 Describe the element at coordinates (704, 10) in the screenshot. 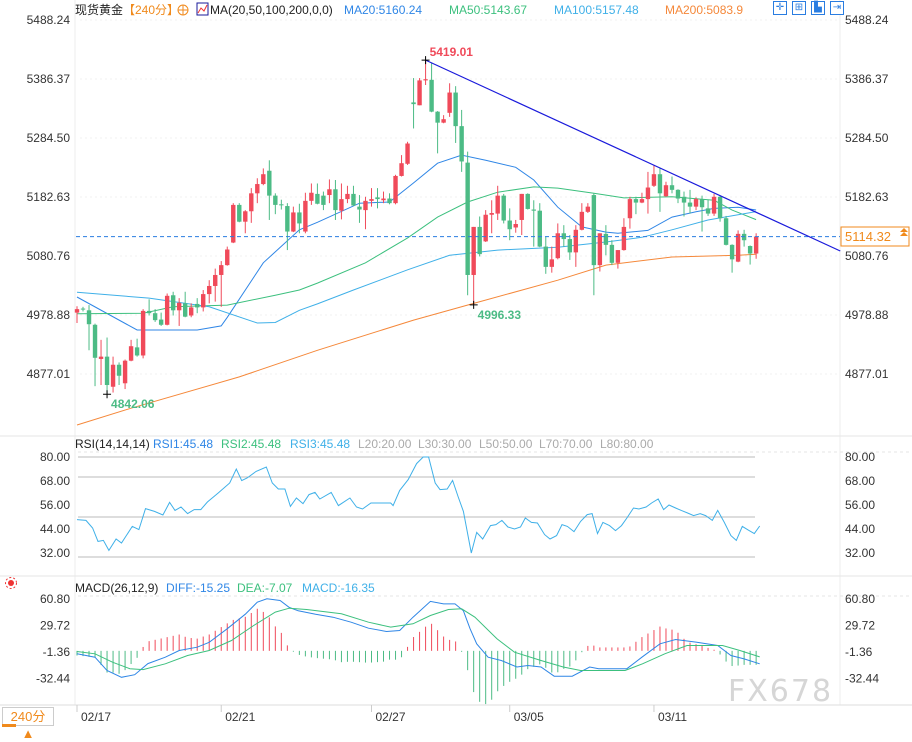

I see `ma200-value: MA200:5083.9` at that location.